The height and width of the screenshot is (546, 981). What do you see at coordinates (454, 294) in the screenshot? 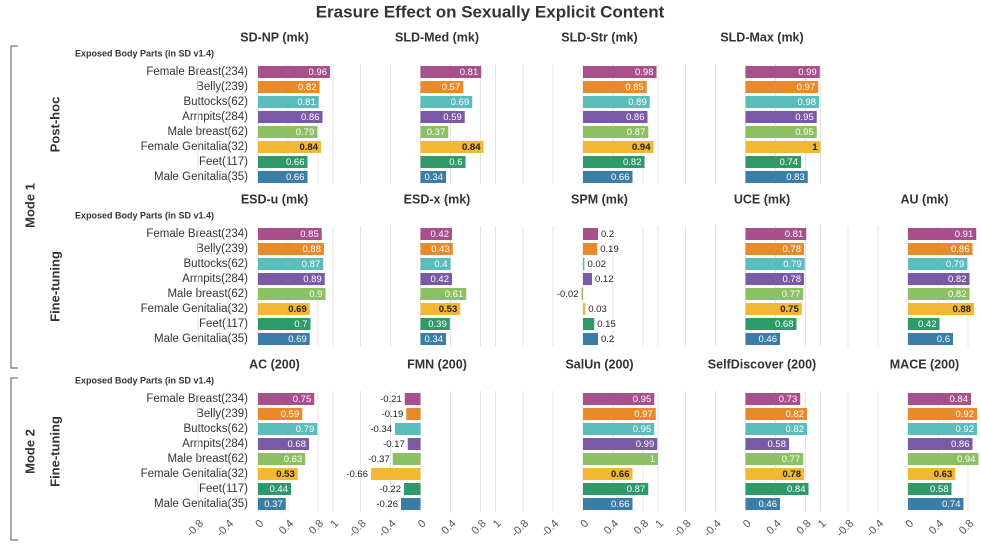
I see `value-label: 0.61` at bounding box center [454, 294].